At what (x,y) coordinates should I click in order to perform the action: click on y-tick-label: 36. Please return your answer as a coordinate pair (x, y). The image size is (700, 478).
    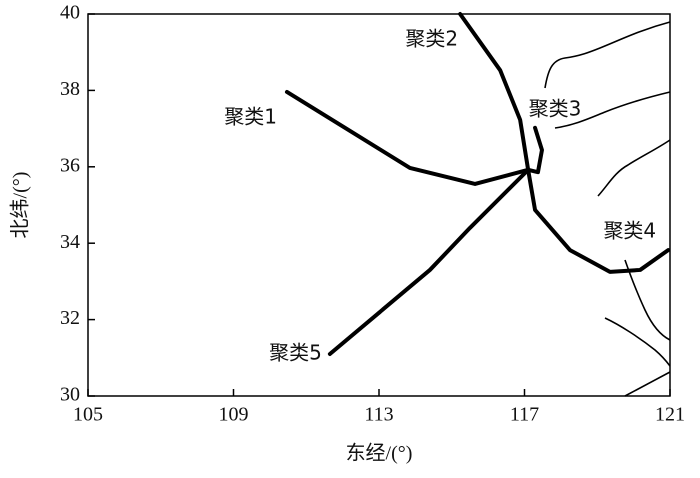
    Looking at the image, I should click on (70, 165).